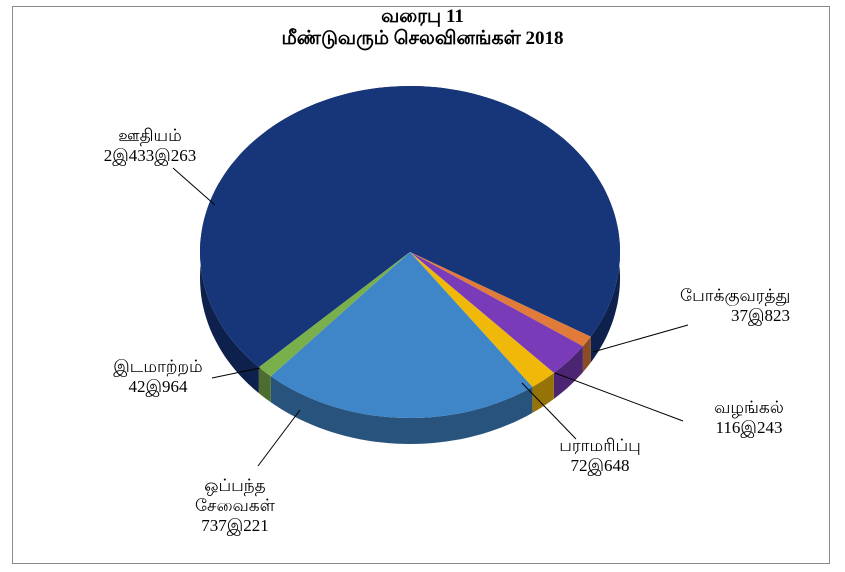  Describe the element at coordinates (600, 445) in the screenshot. I see `category-label: பராமரிப்பு` at that location.